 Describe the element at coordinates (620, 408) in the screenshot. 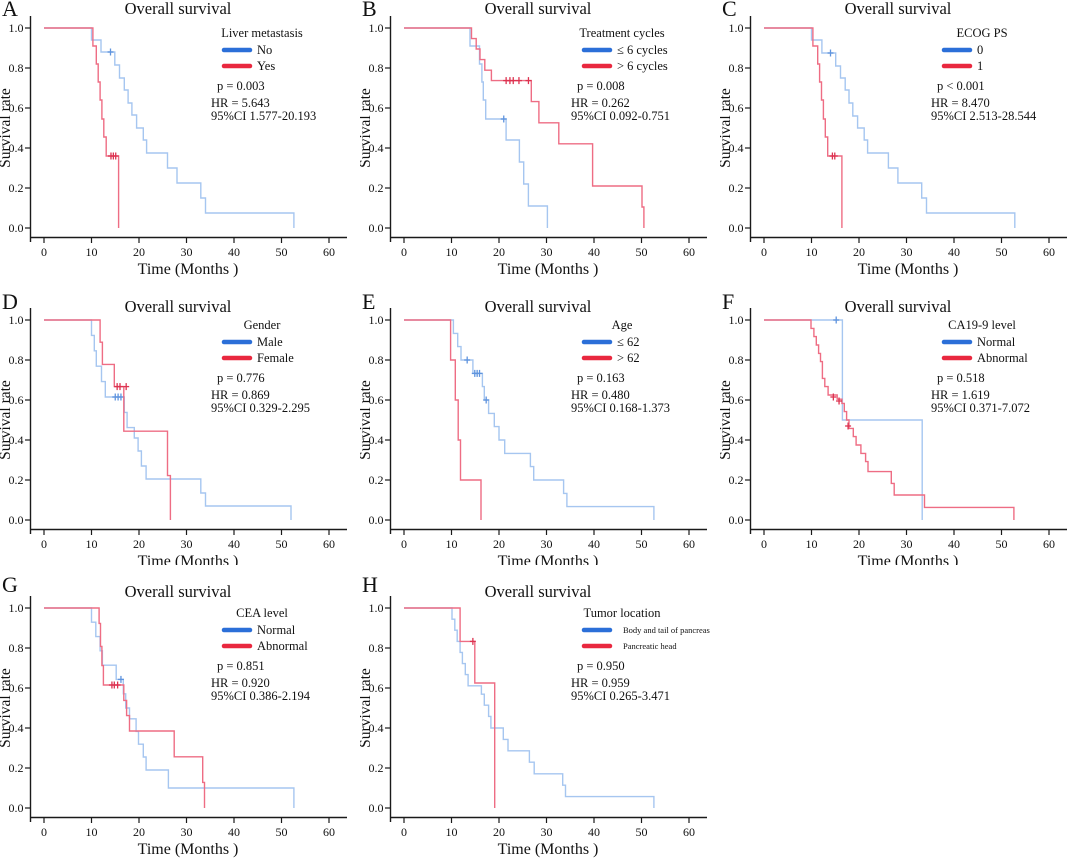

I see `stat-ci: 95%CI 0.168-1.373` at that location.